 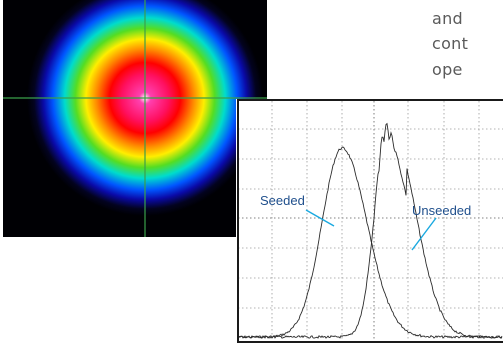 I want to click on body-text-line-1: and, so click(x=448, y=18).